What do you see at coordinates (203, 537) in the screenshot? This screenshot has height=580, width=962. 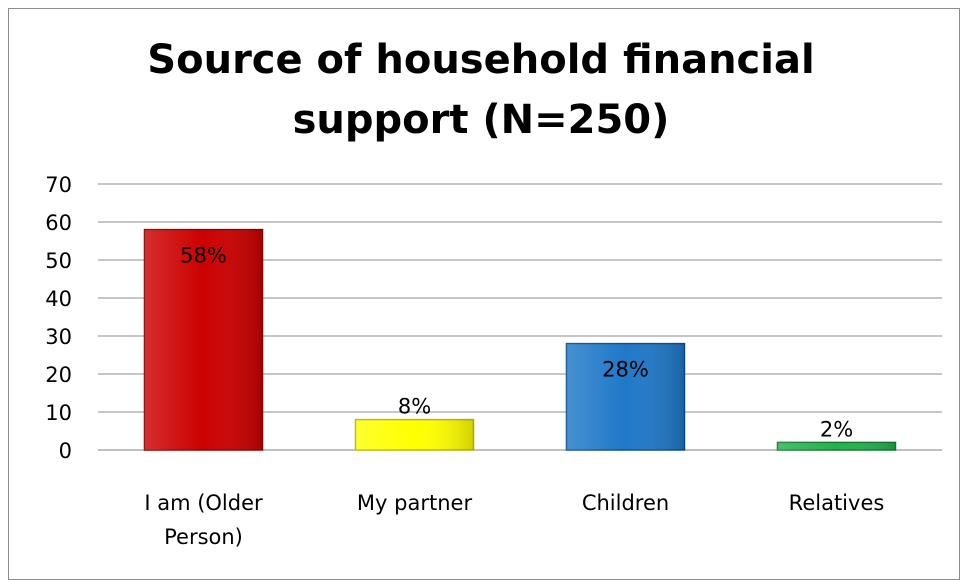 I see `x-category-label: Person)` at bounding box center [203, 537].